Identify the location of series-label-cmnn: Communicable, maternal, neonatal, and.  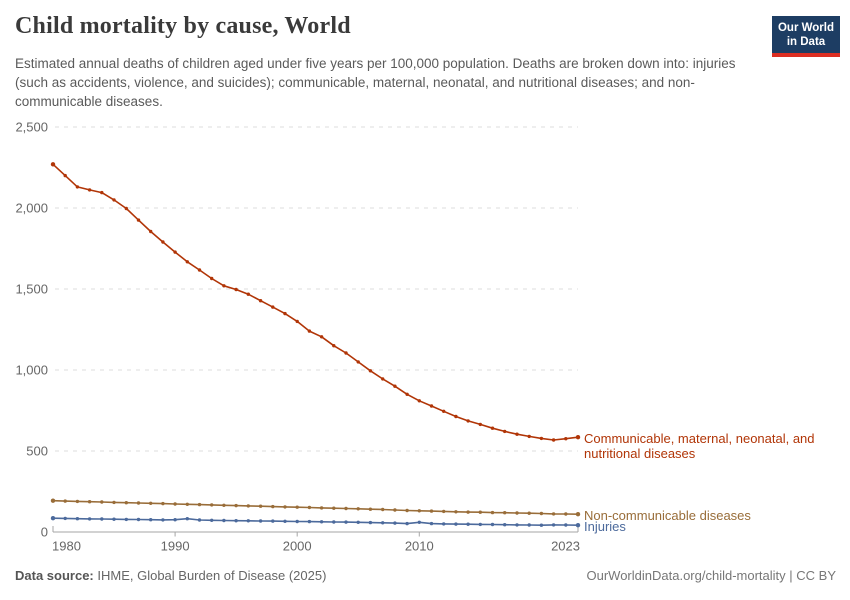
(699, 438).